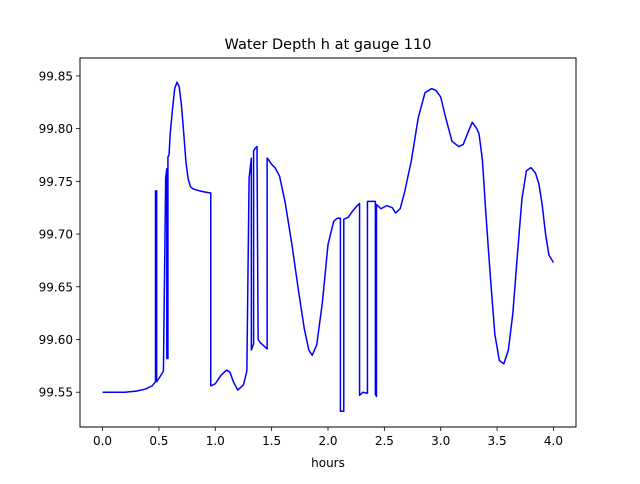 This screenshot has width=640, height=484. What do you see at coordinates (328, 45) in the screenshot?
I see `chart-title: Water Depth h at gauge 110` at bounding box center [328, 45].